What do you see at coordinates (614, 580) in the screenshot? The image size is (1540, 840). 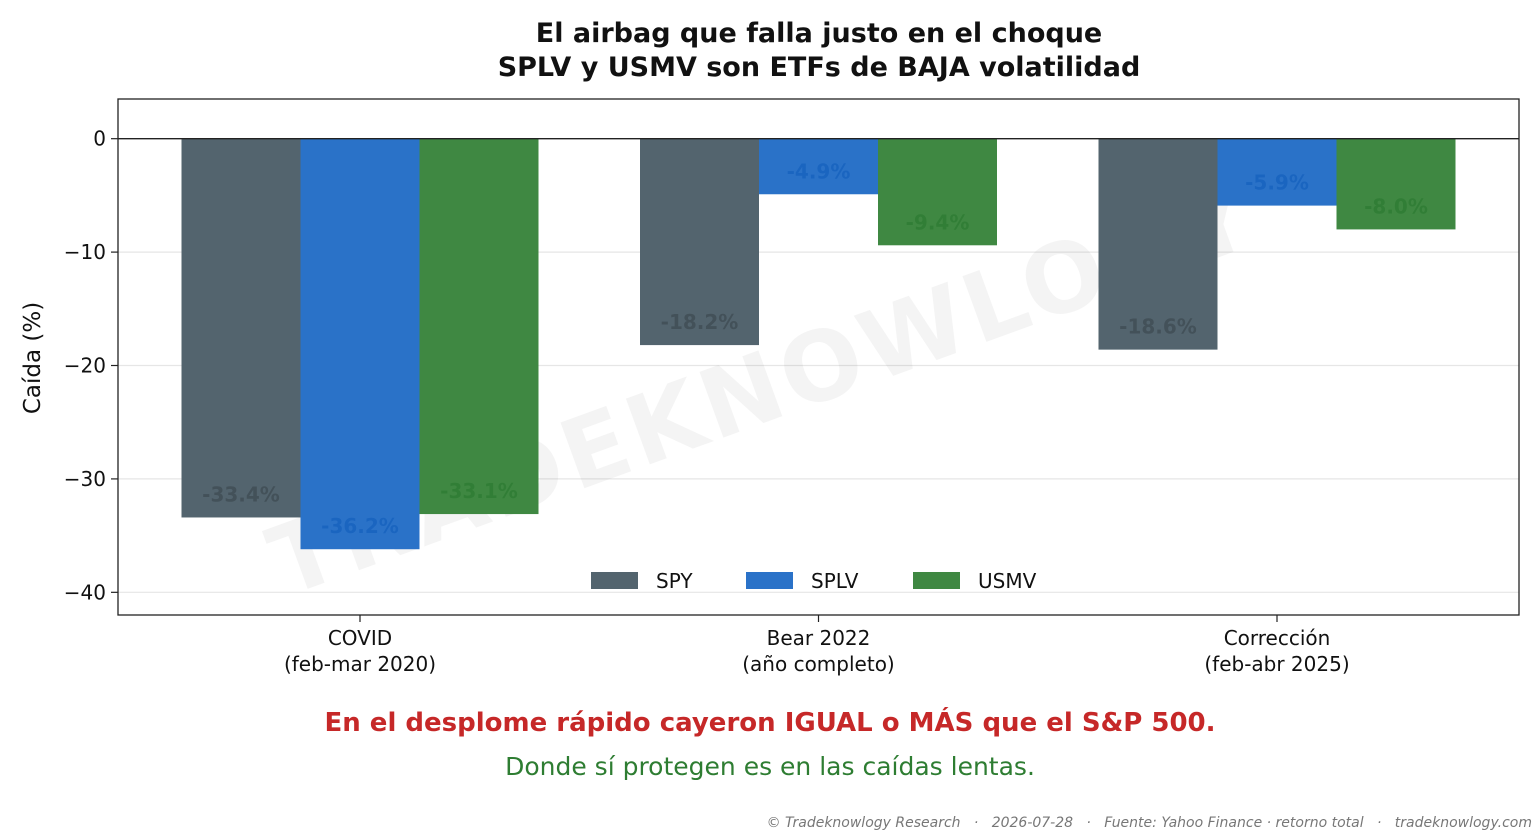 I see `legend-swatch-spy` at bounding box center [614, 580].